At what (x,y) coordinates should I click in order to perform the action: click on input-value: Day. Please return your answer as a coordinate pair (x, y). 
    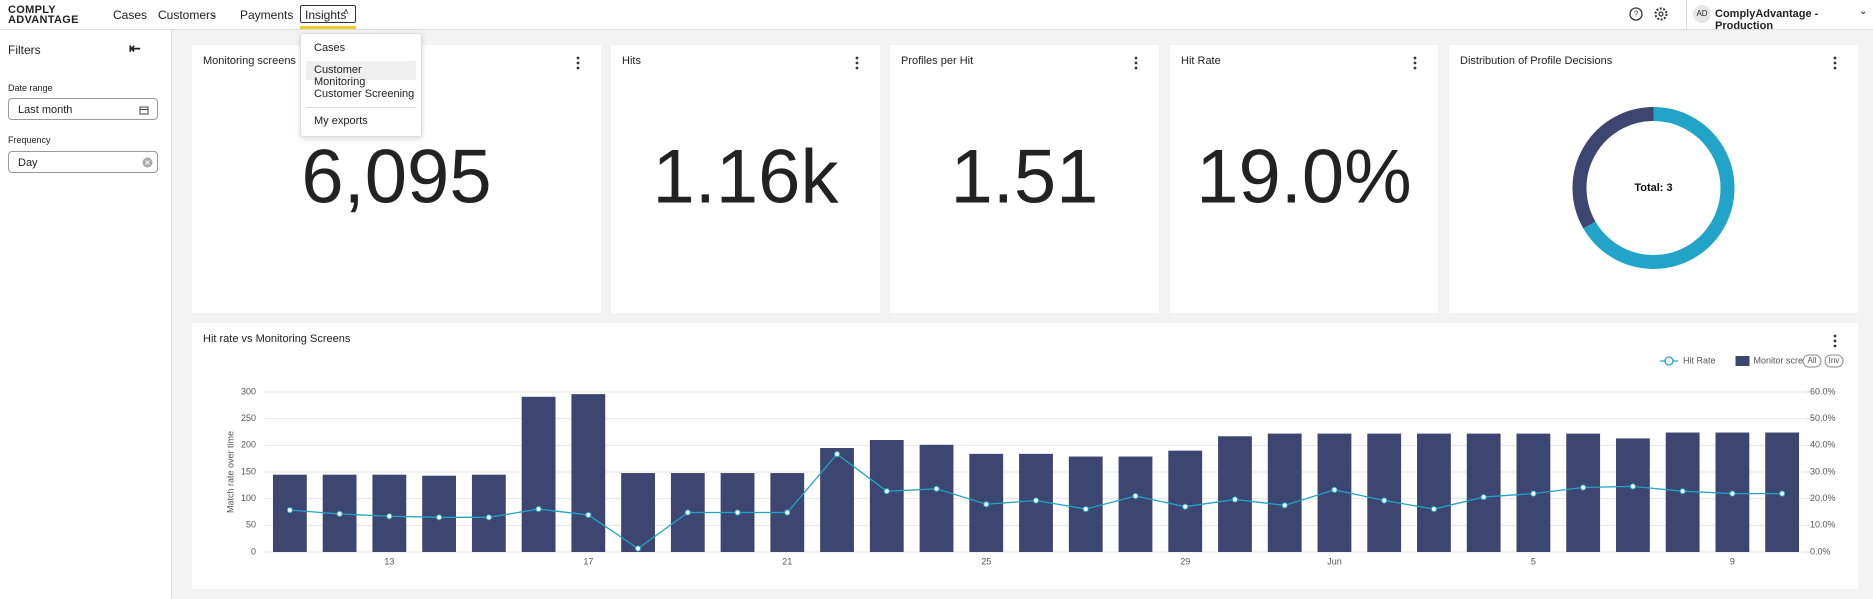
    Looking at the image, I should click on (28, 163).